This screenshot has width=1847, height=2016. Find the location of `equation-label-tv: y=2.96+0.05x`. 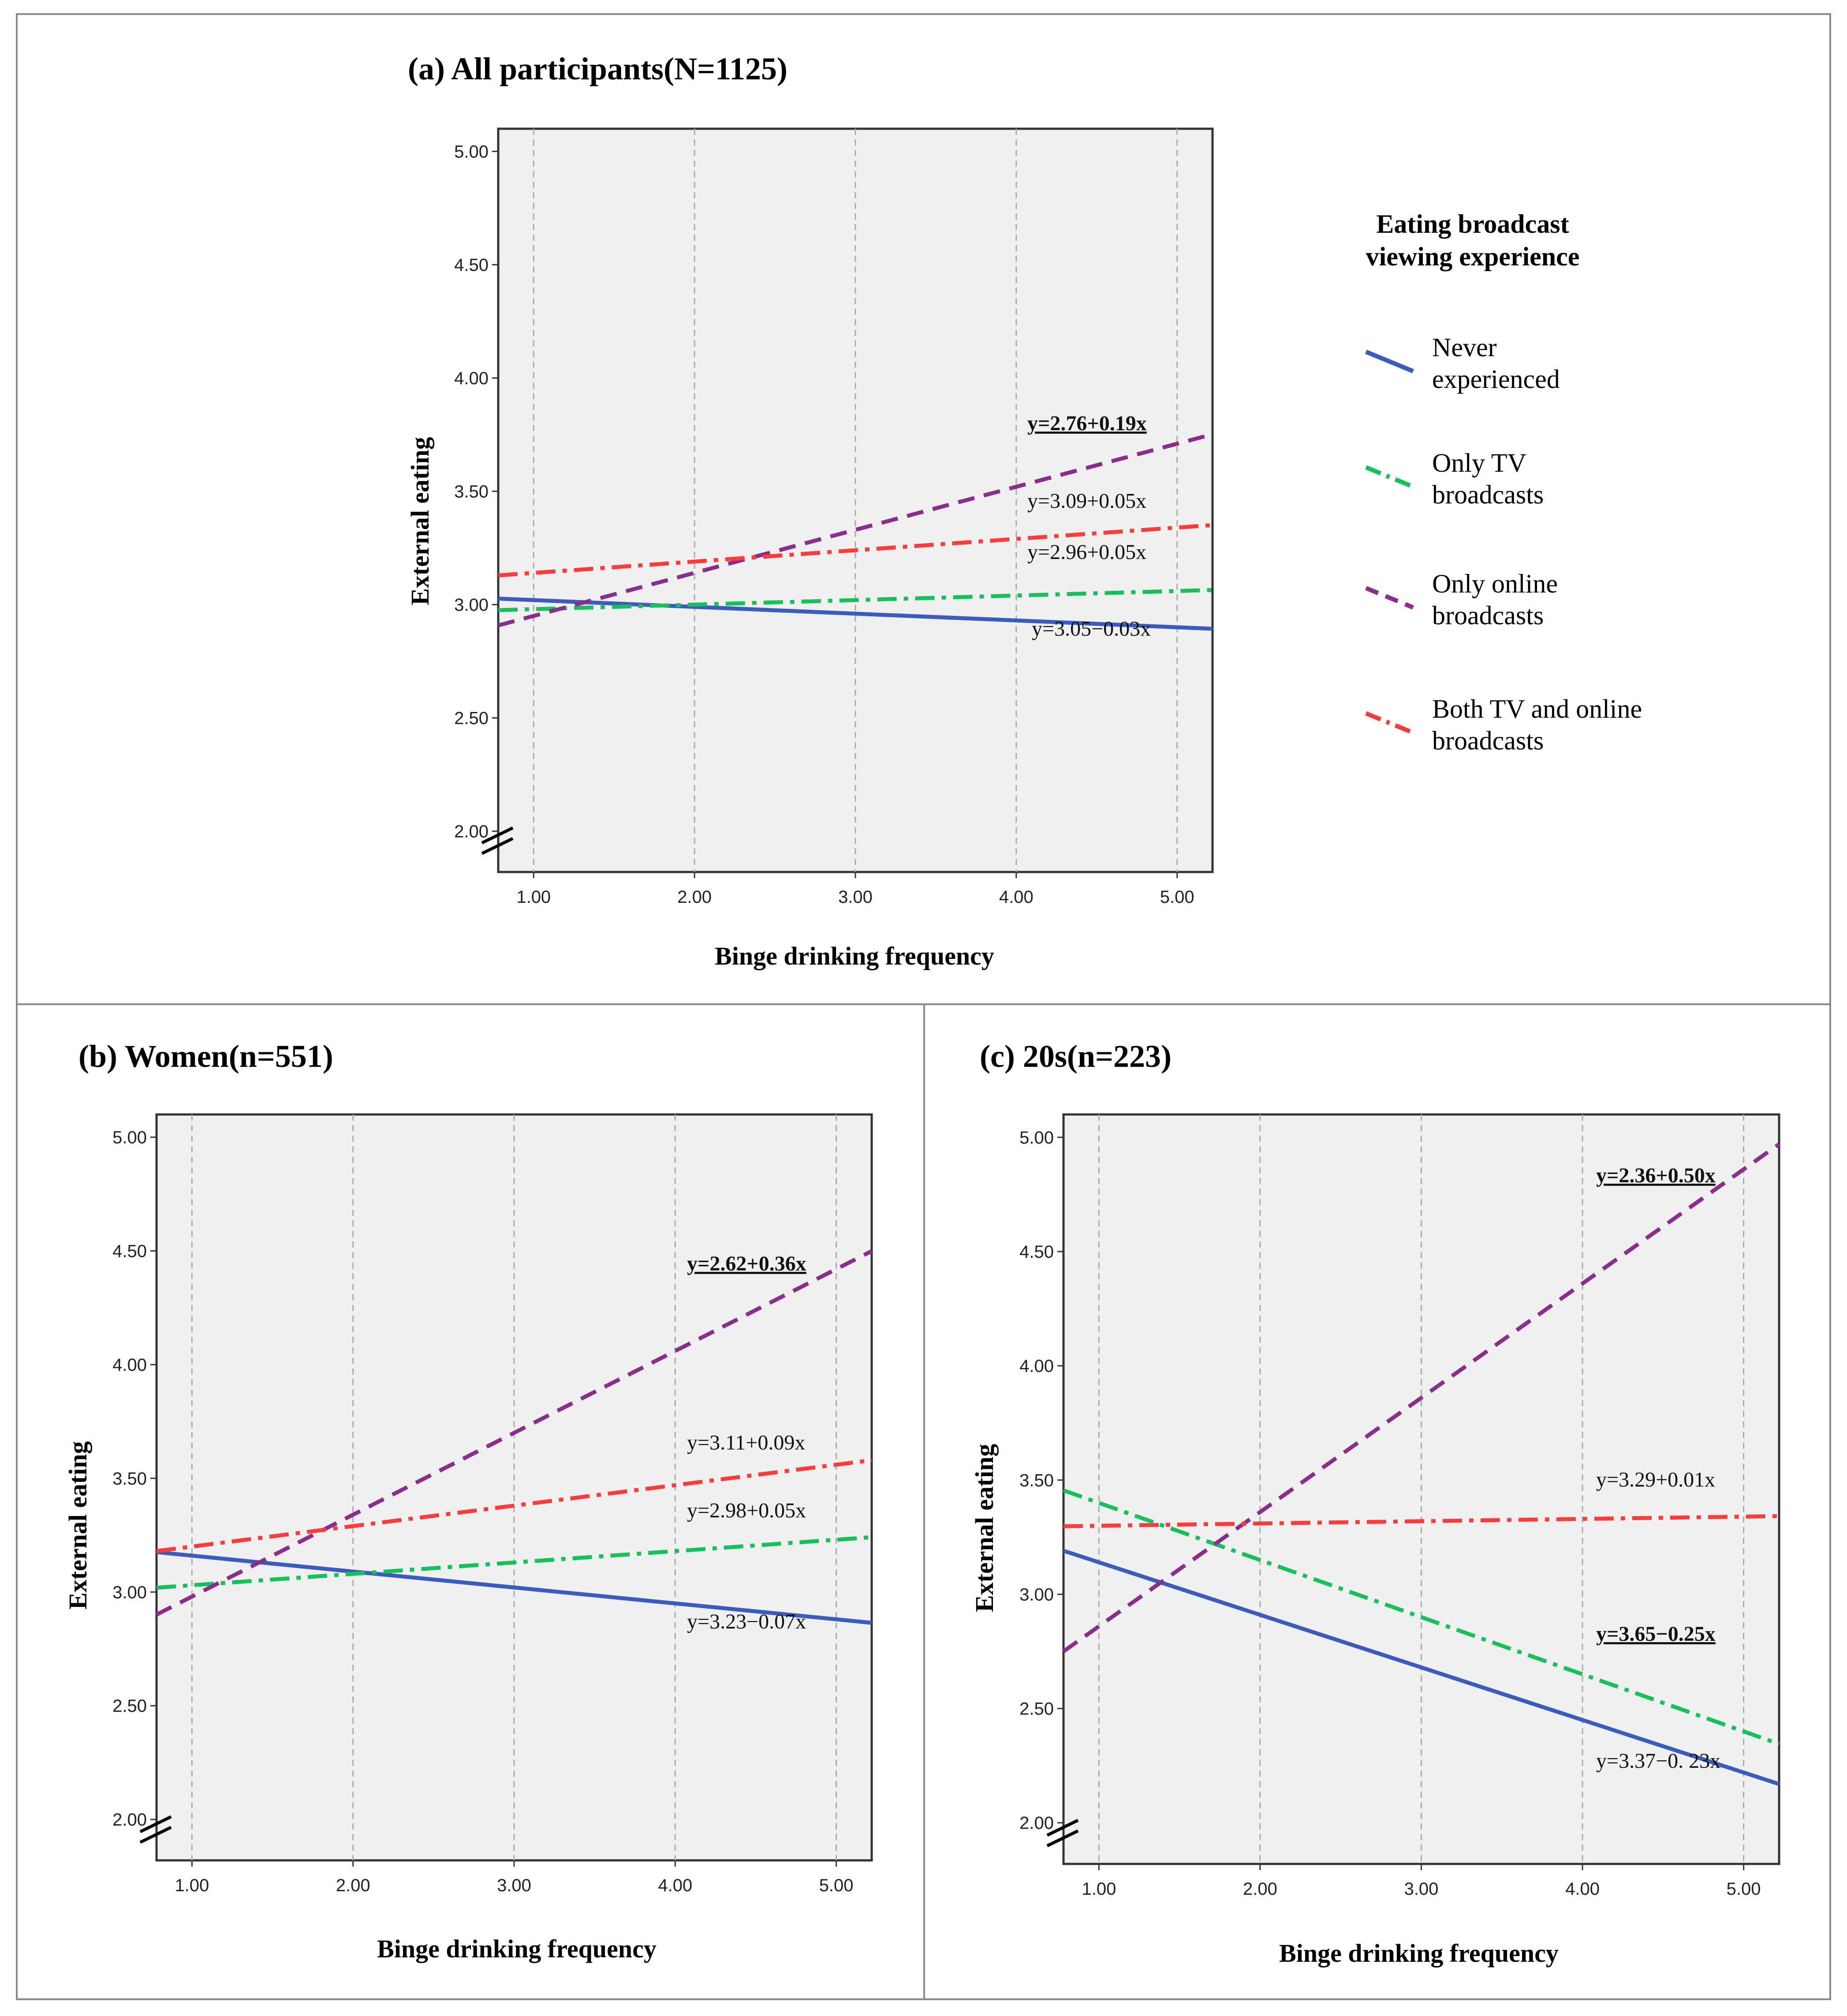

equation-label-tv: y=2.96+0.05x is located at coordinates (1086, 552).